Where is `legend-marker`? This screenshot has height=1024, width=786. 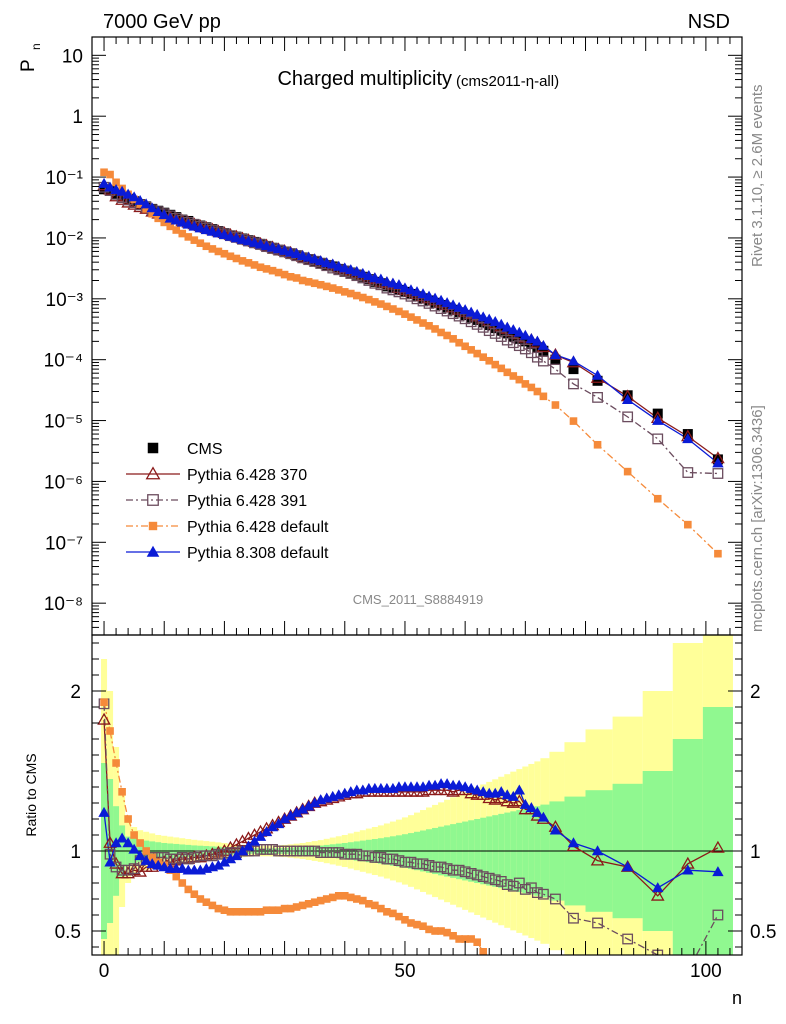
legend-marker is located at coordinates (153, 473).